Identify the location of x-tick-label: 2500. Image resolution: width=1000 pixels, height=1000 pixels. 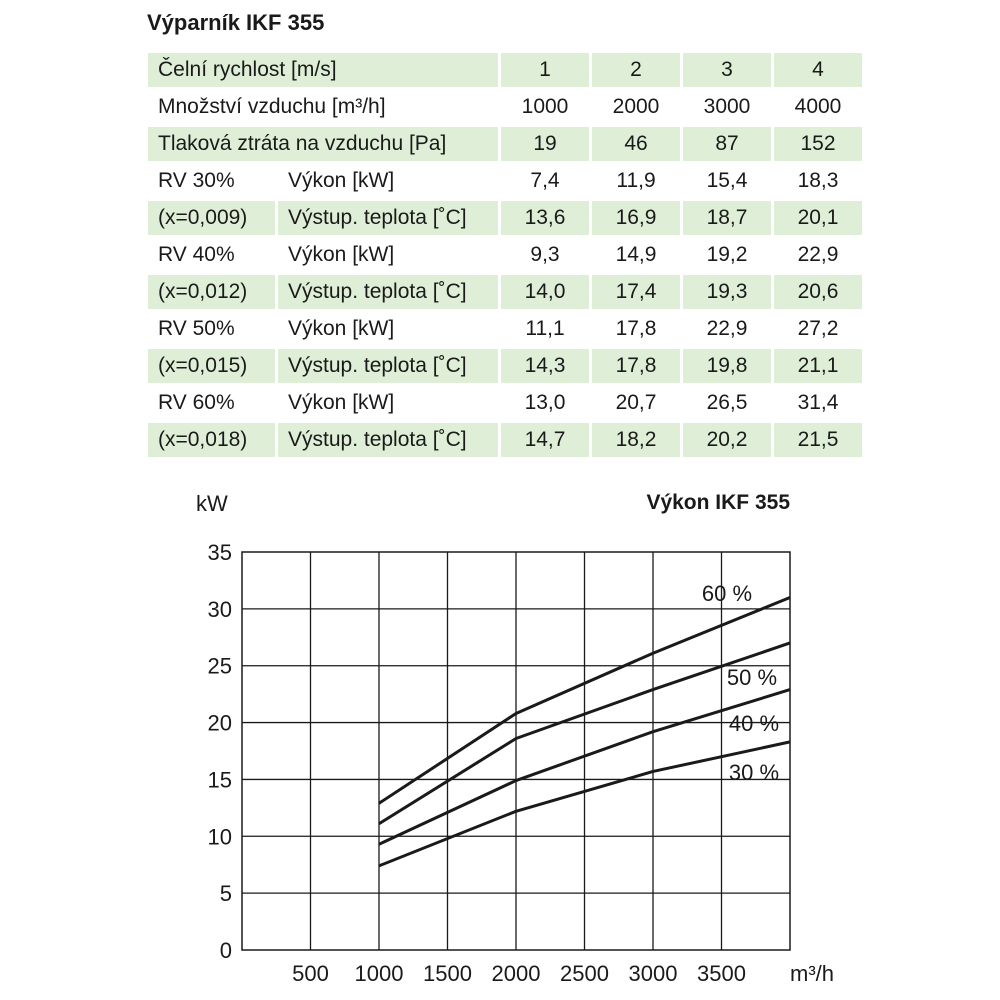
(584, 973).